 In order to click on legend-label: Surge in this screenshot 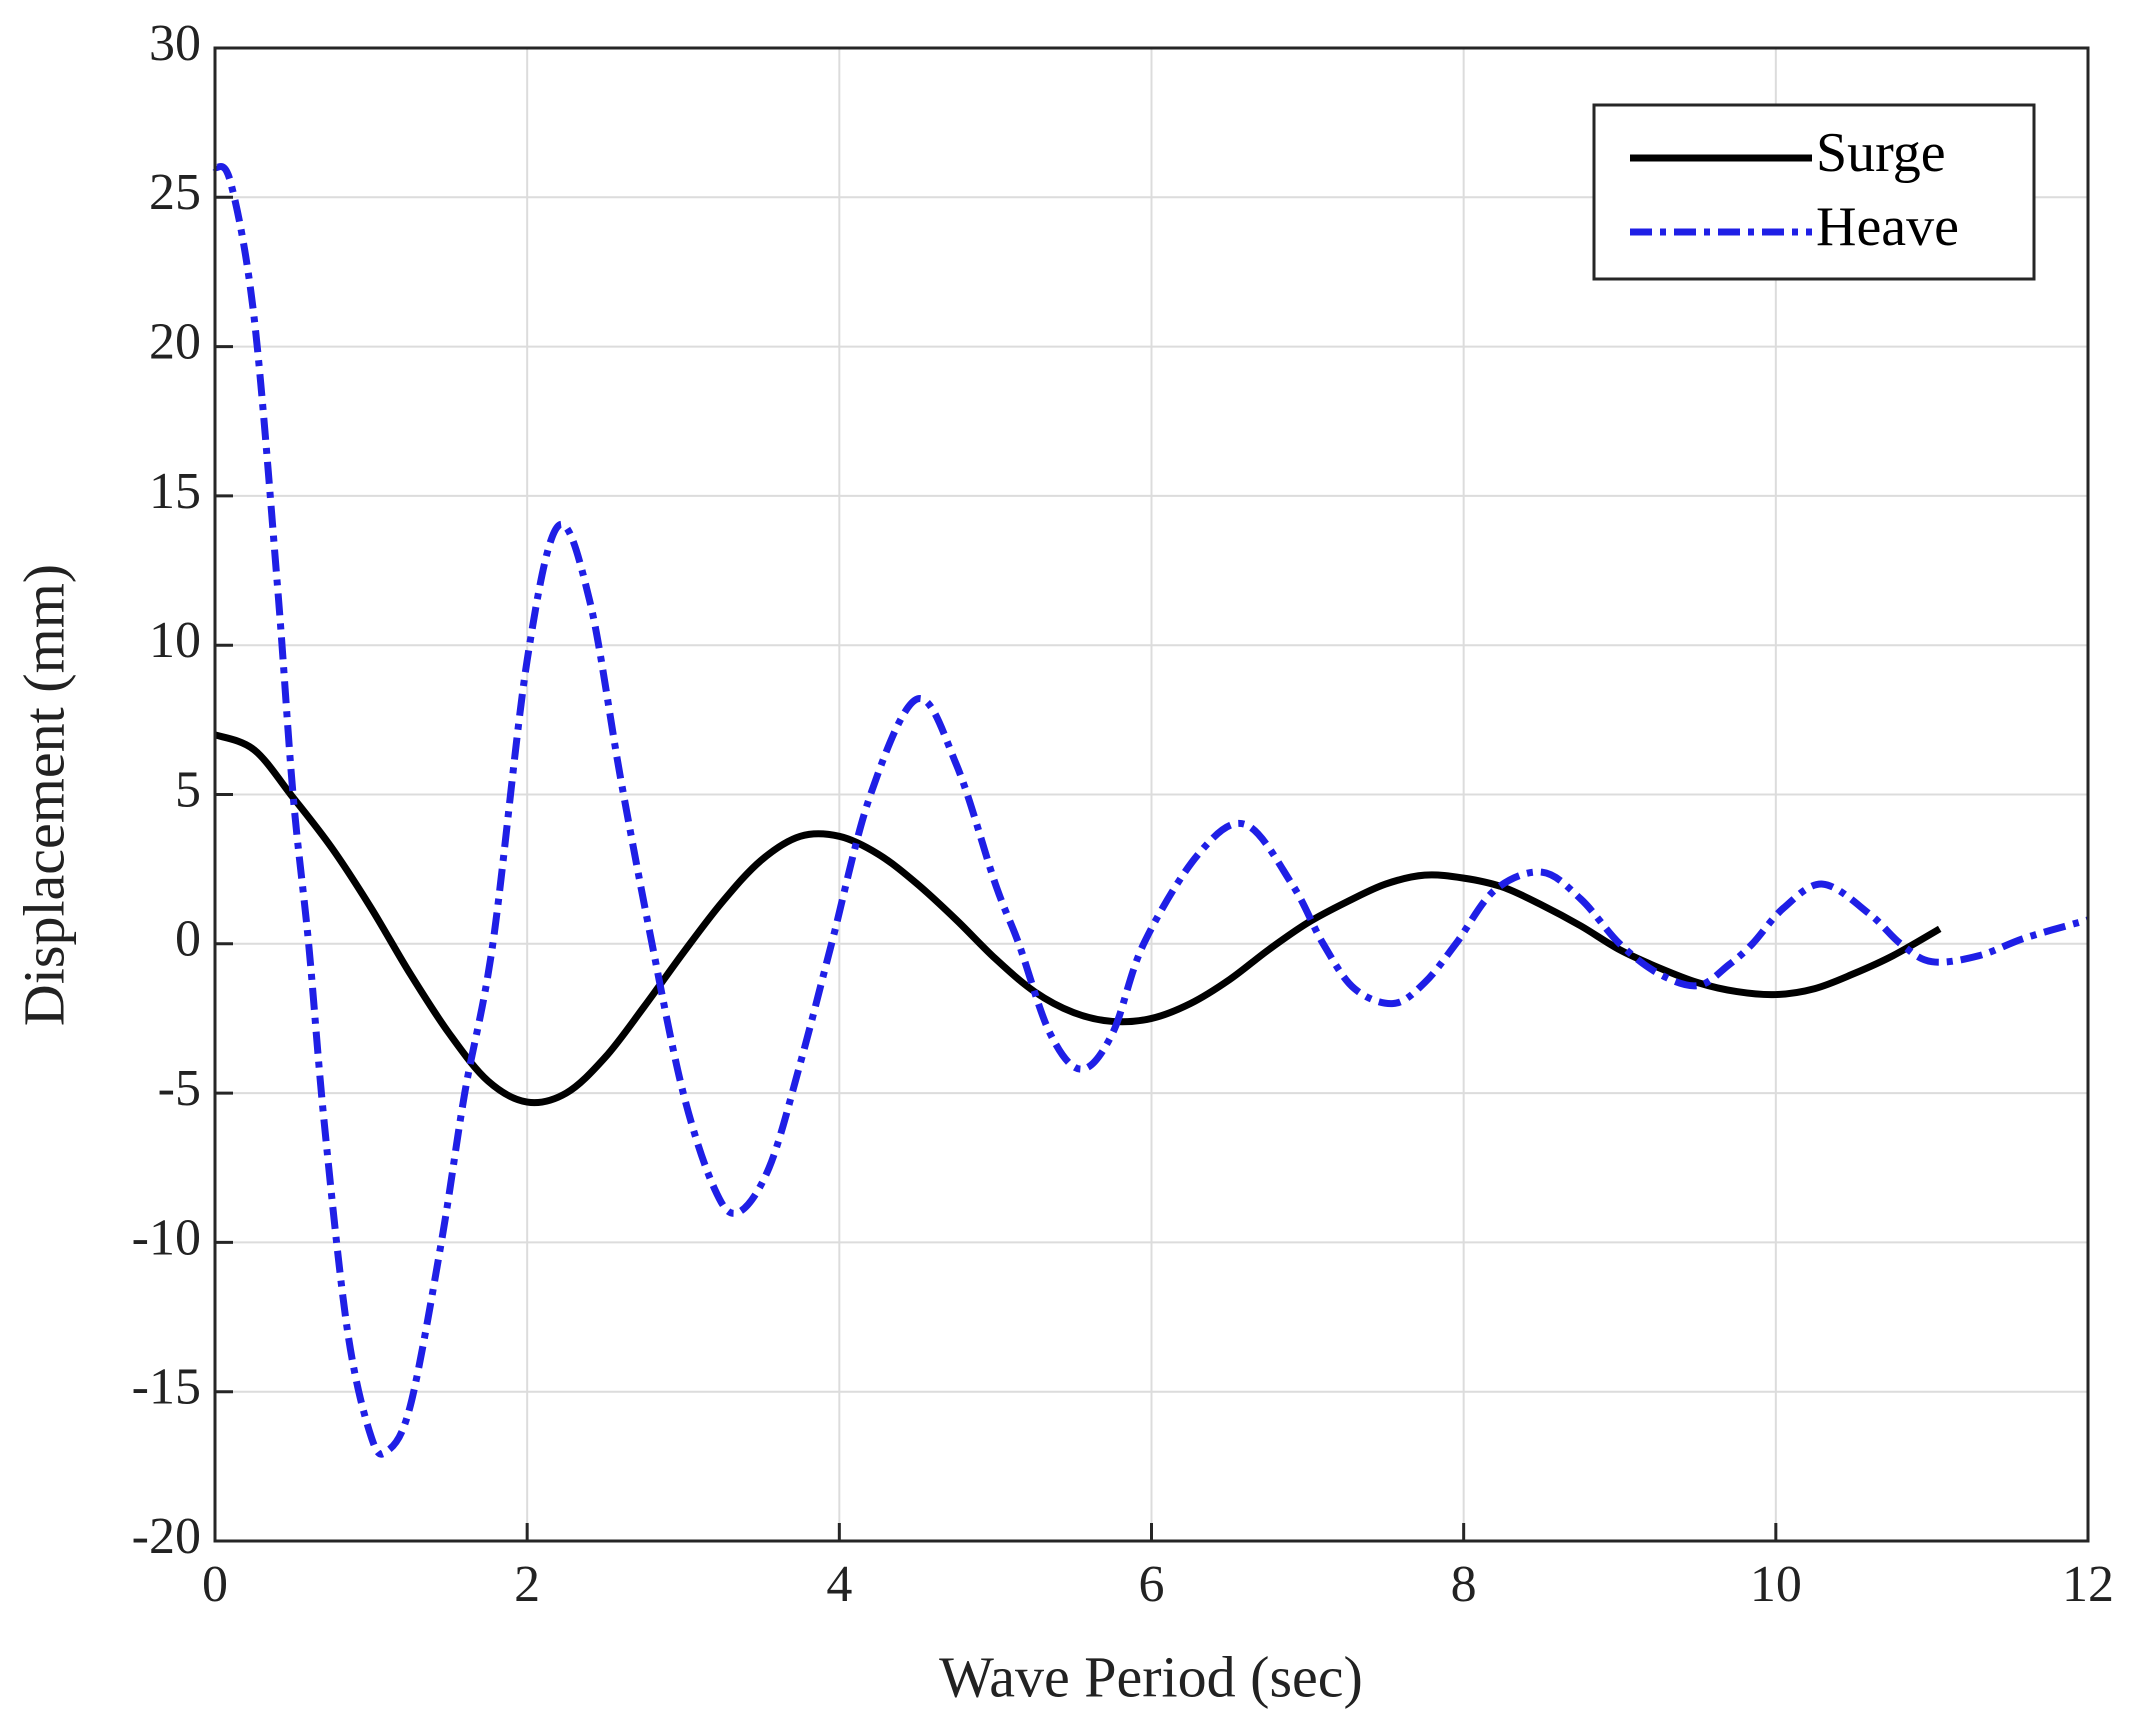, I will do `click(1881, 153)`.